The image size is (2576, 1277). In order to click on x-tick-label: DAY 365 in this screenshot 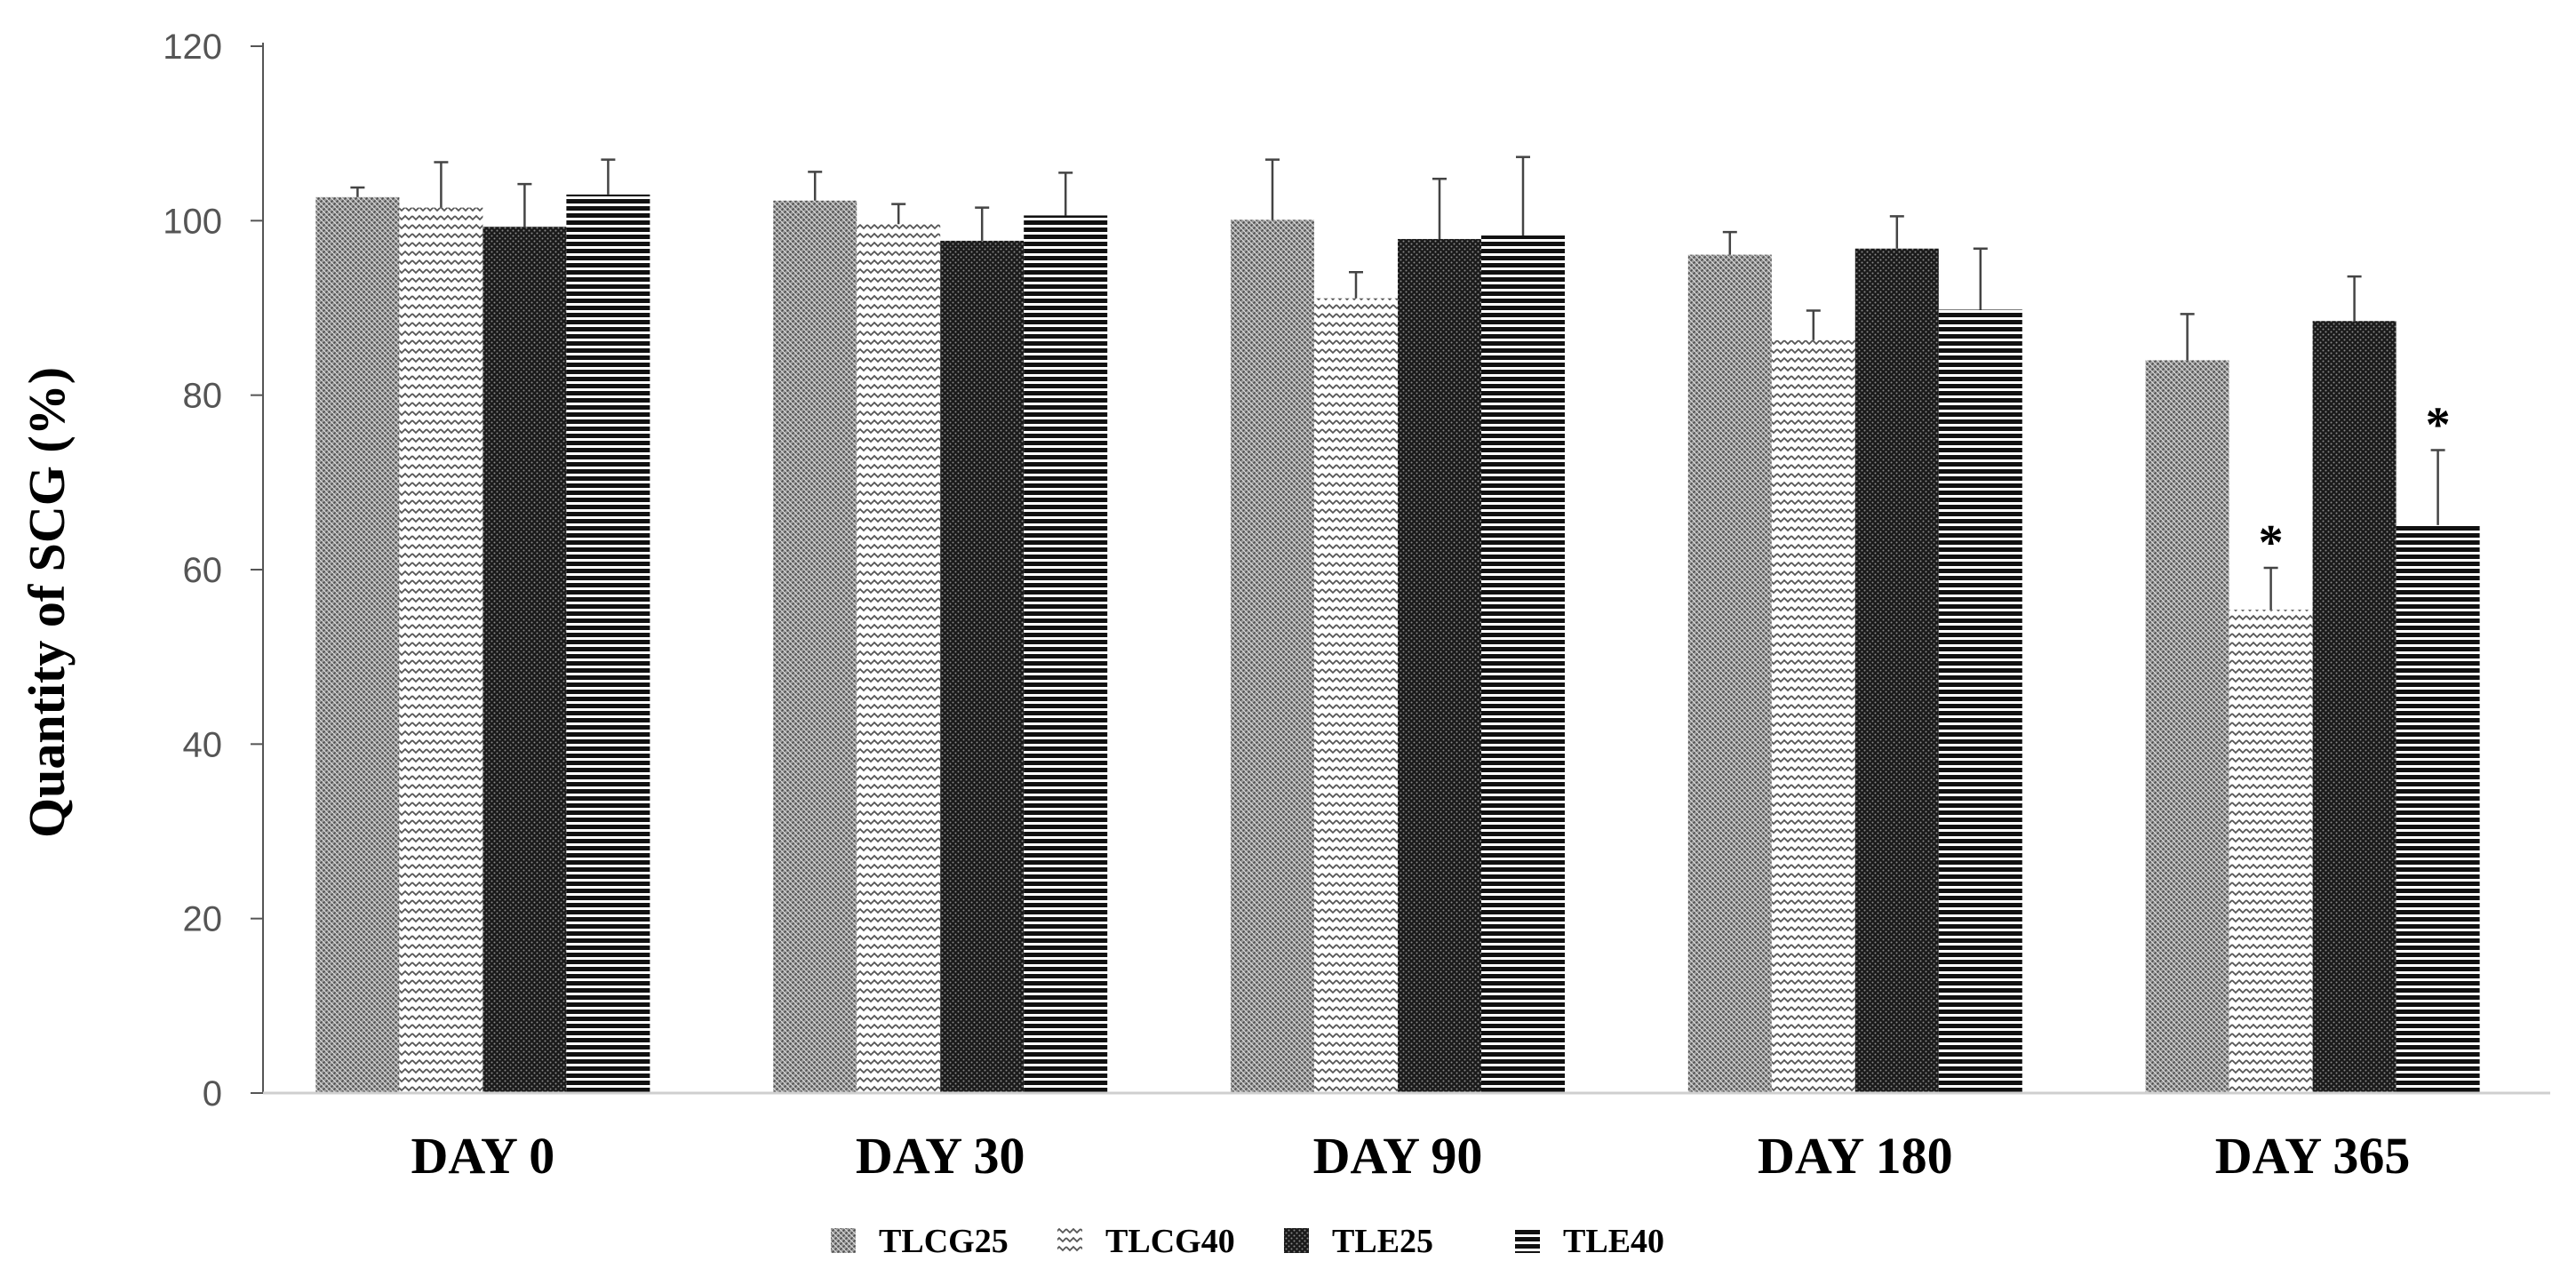, I will do `click(2313, 1156)`.